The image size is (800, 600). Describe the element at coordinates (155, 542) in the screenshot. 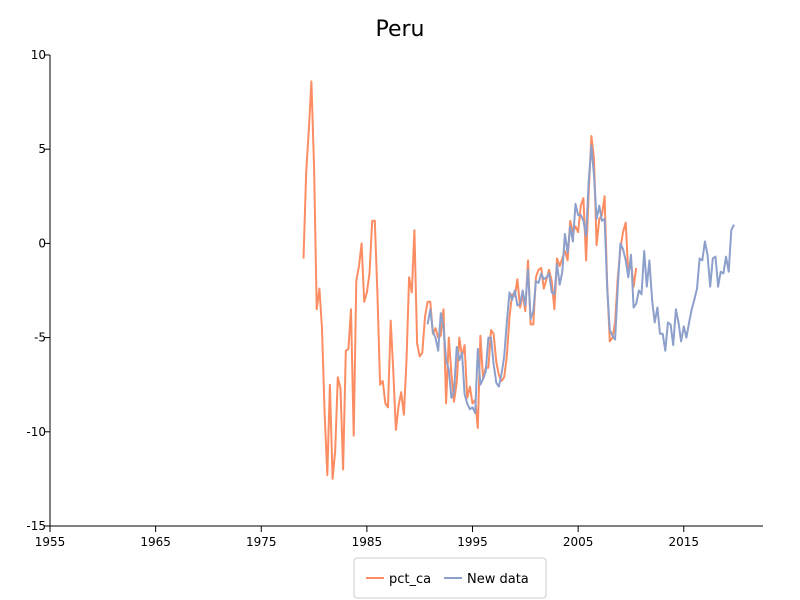

I see `x-tick-label: 1965` at that location.